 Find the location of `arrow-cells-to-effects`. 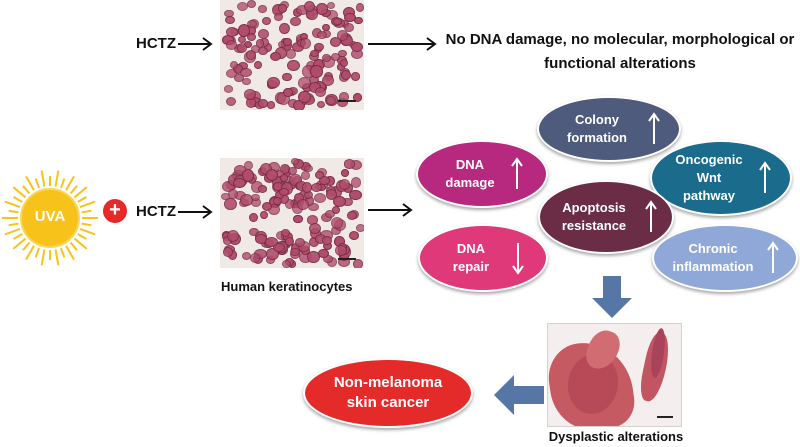

arrow-cells-to-effects is located at coordinates (390, 210).